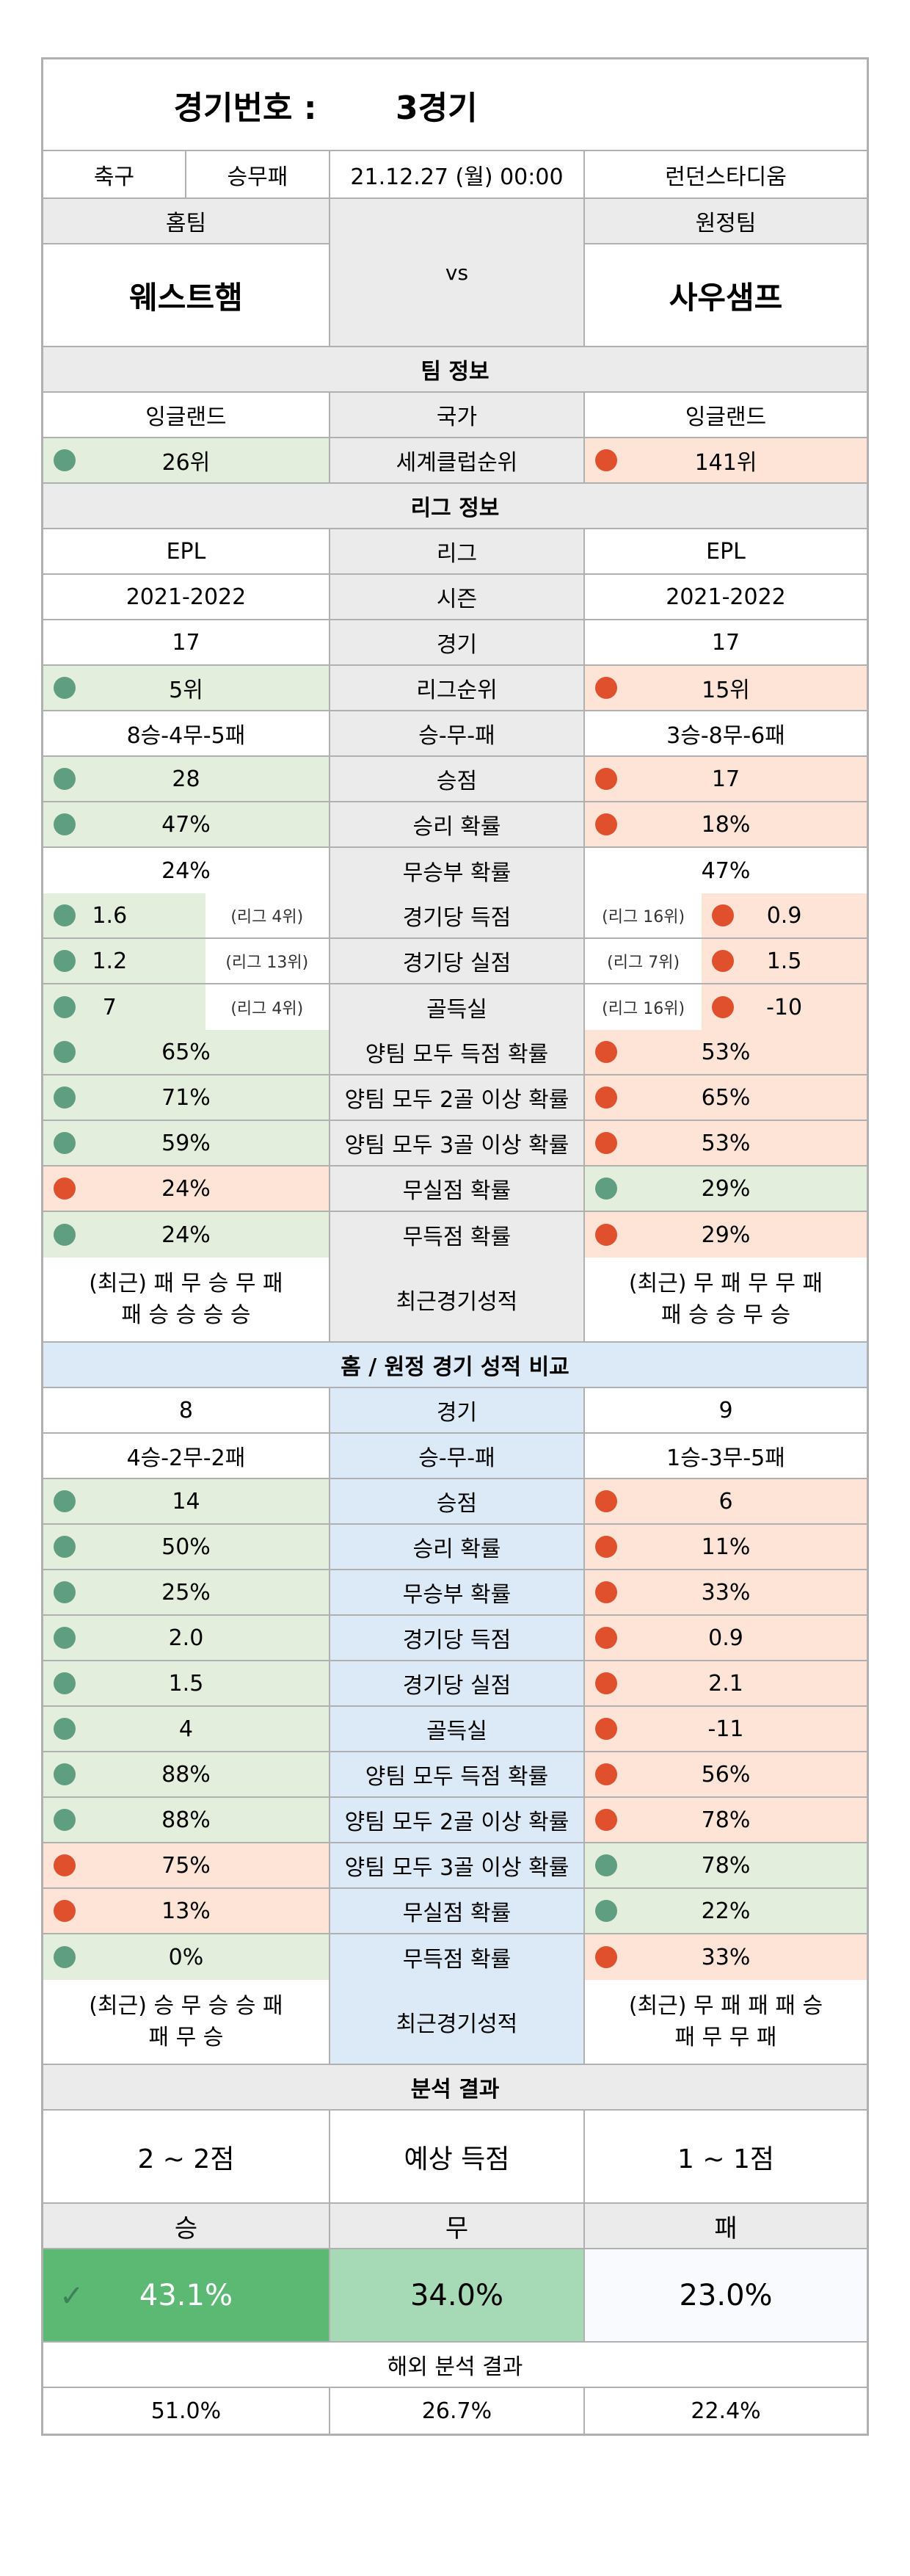 The image size is (910, 2576). What do you see at coordinates (455, 1144) in the screenshot?
I see `league-prob-2-row: 59% 양팀 모두 3골 이상 확률 53%` at bounding box center [455, 1144].